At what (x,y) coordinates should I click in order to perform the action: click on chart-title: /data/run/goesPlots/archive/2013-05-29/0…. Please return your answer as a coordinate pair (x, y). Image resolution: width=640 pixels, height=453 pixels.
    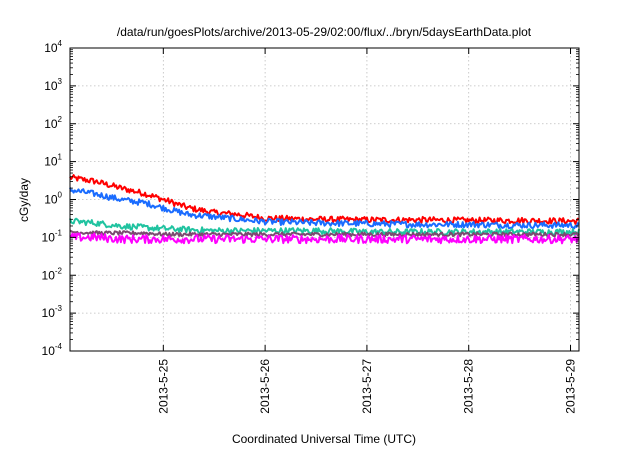
    Looking at the image, I should click on (324, 32).